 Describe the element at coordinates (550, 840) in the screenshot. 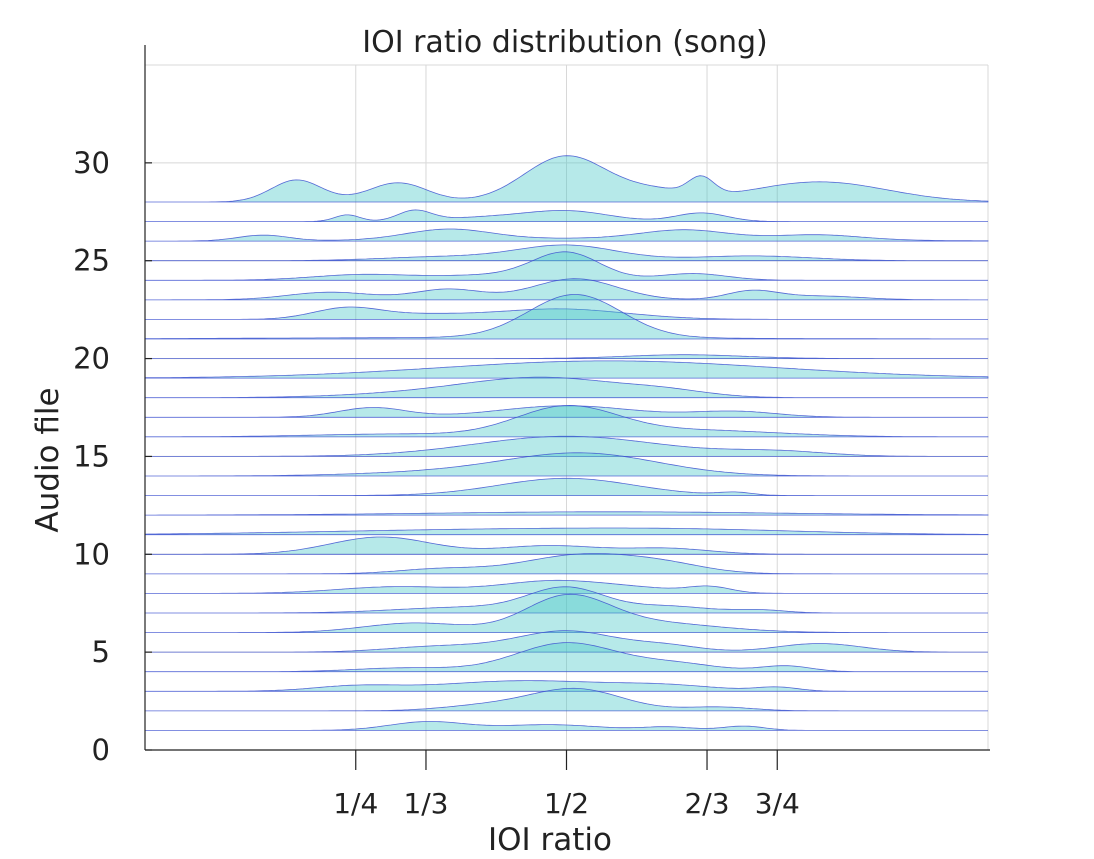

I see `x-axis-label: IOI ratio` at that location.